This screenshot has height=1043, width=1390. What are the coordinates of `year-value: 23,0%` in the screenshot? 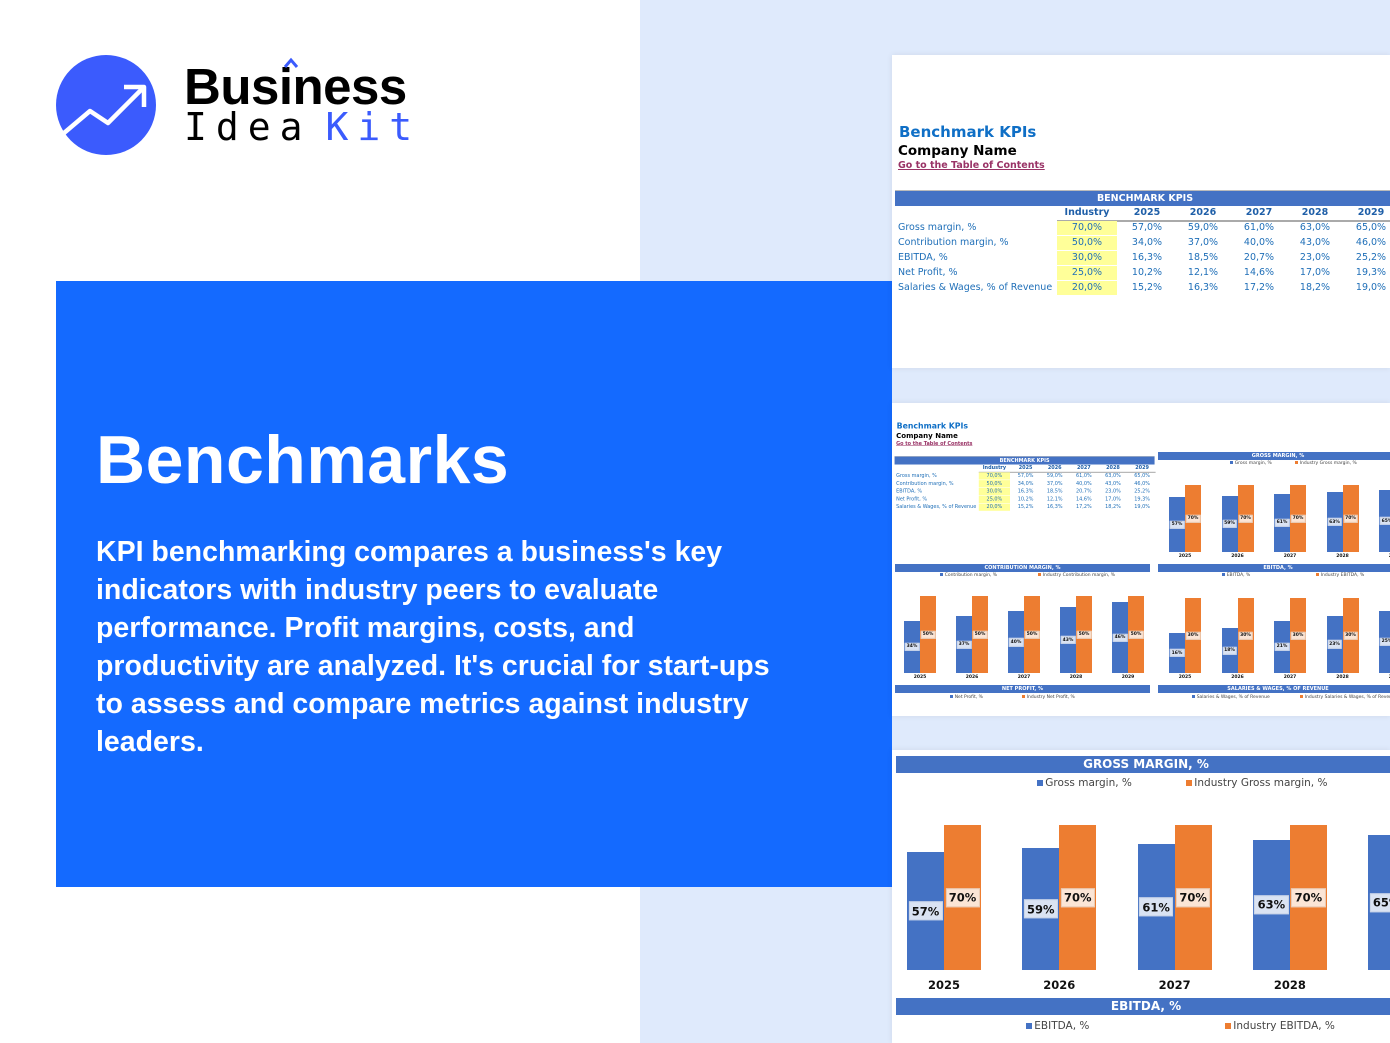 It's located at (1113, 491).